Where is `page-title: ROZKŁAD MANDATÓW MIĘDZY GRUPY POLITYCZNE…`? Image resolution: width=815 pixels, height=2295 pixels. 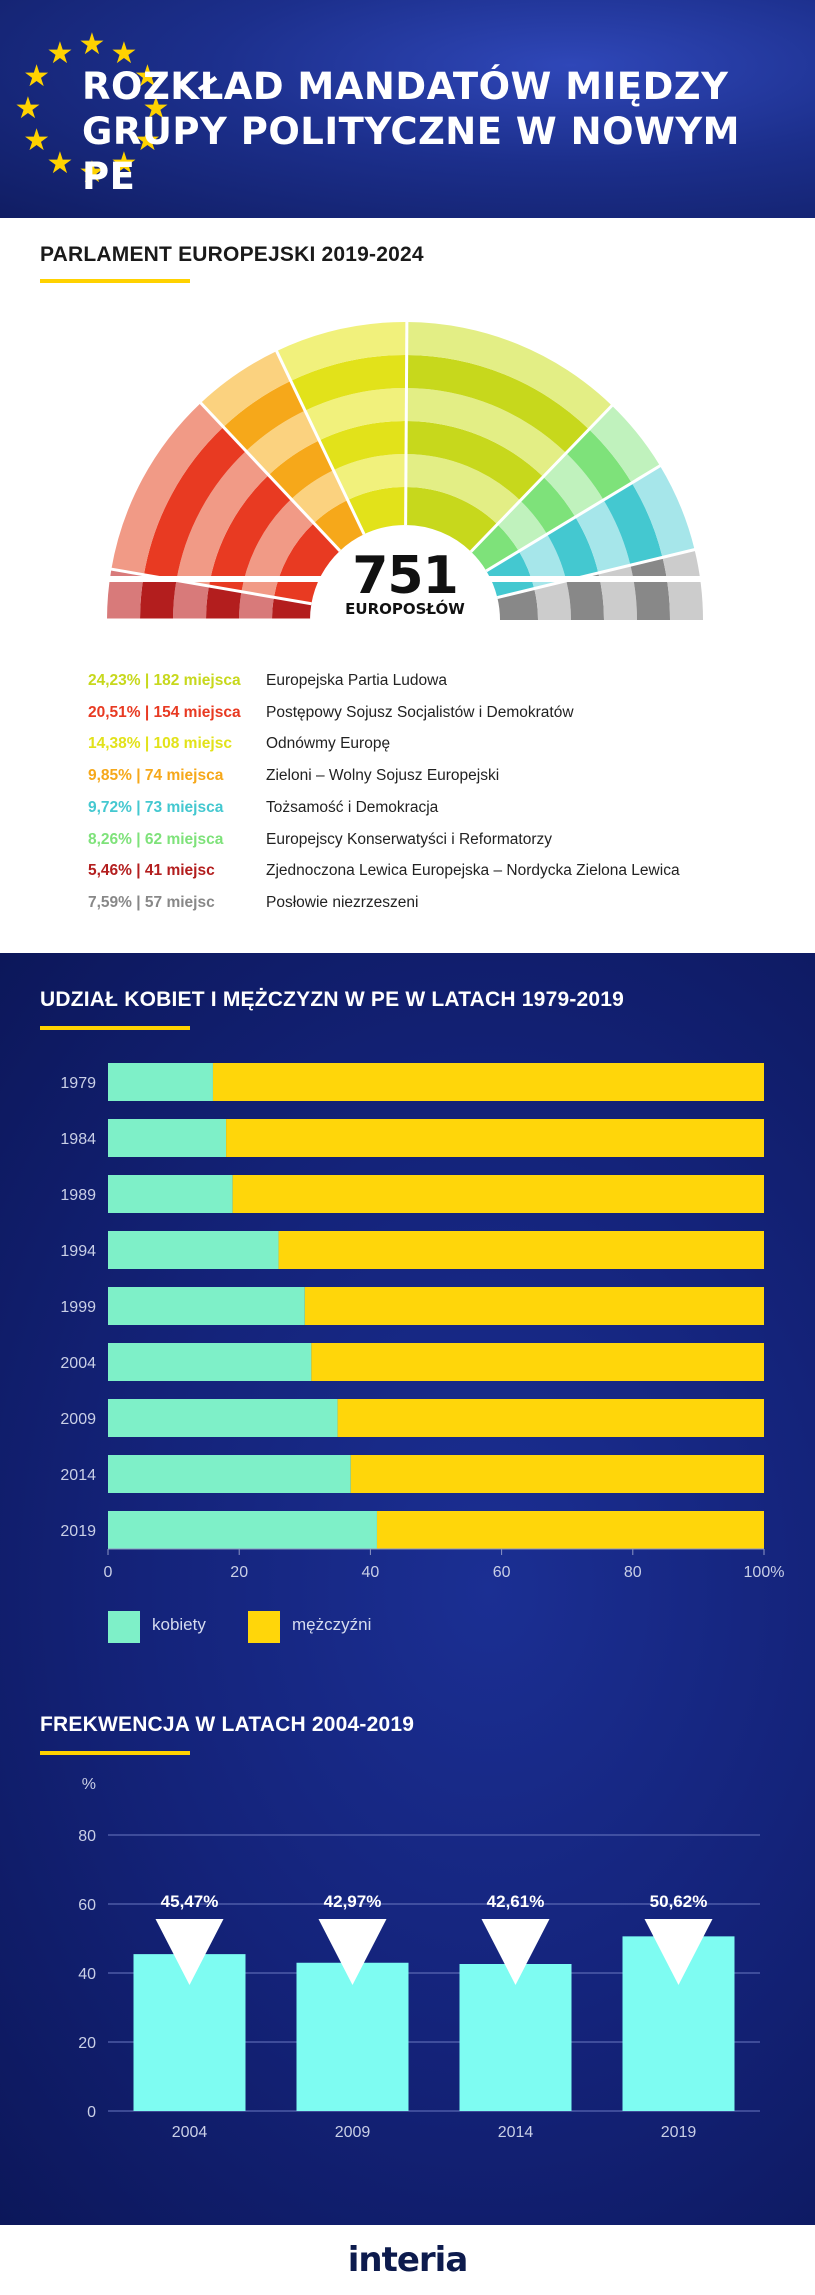 page-title: ROZKŁAD MANDATÓW MIĘDZY GRUPY POLITYCZNE… is located at coordinates (432, 131).